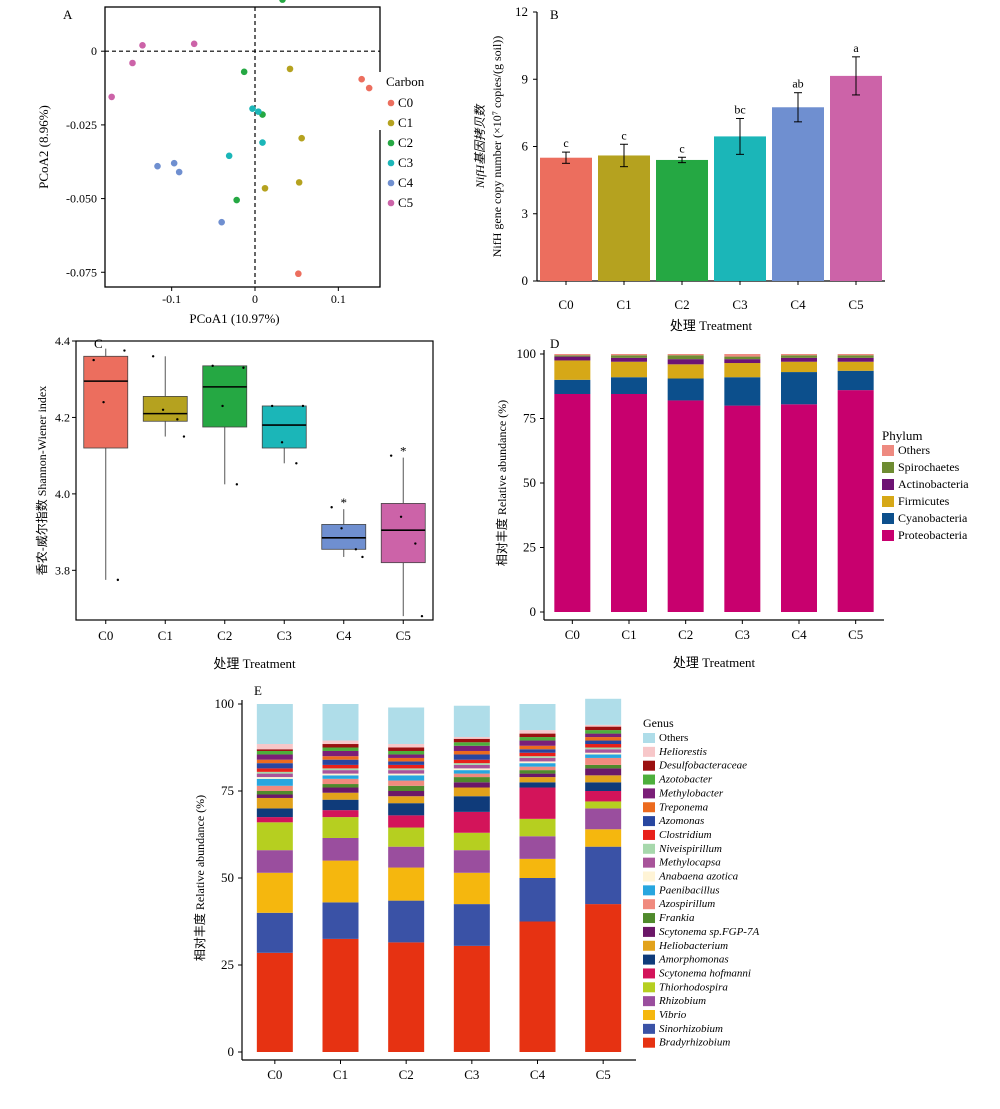 This screenshot has height=1109, width=1000. Describe the element at coordinates (471, 1074) in the screenshot. I see `panel-e-x-tick-label: C3` at that location.